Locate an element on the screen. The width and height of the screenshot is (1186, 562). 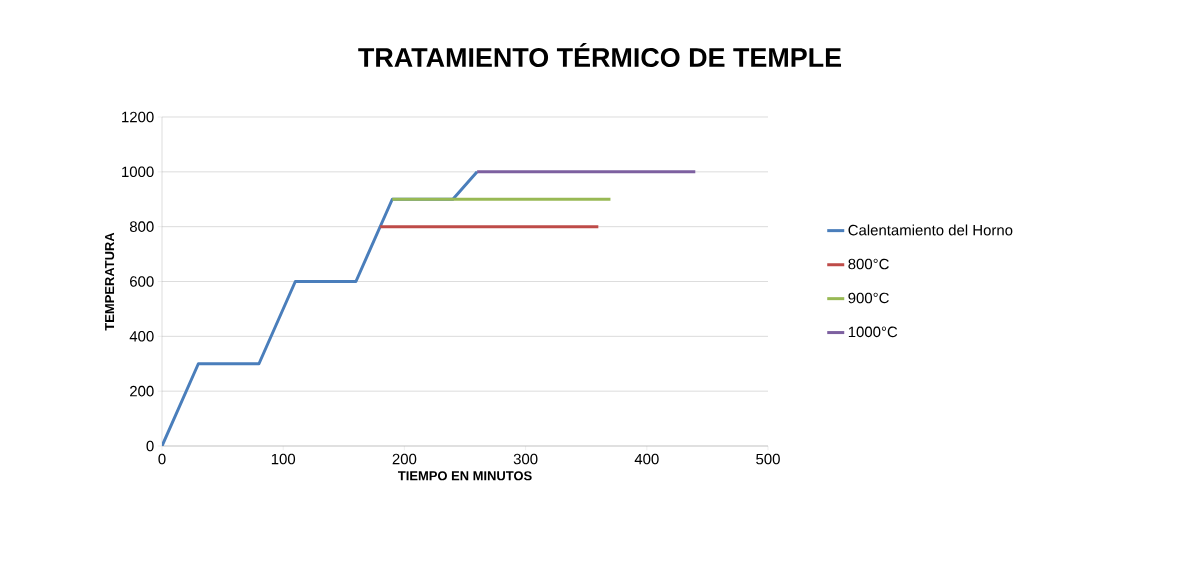
x-tick-label: 100 is located at coordinates (283, 459).